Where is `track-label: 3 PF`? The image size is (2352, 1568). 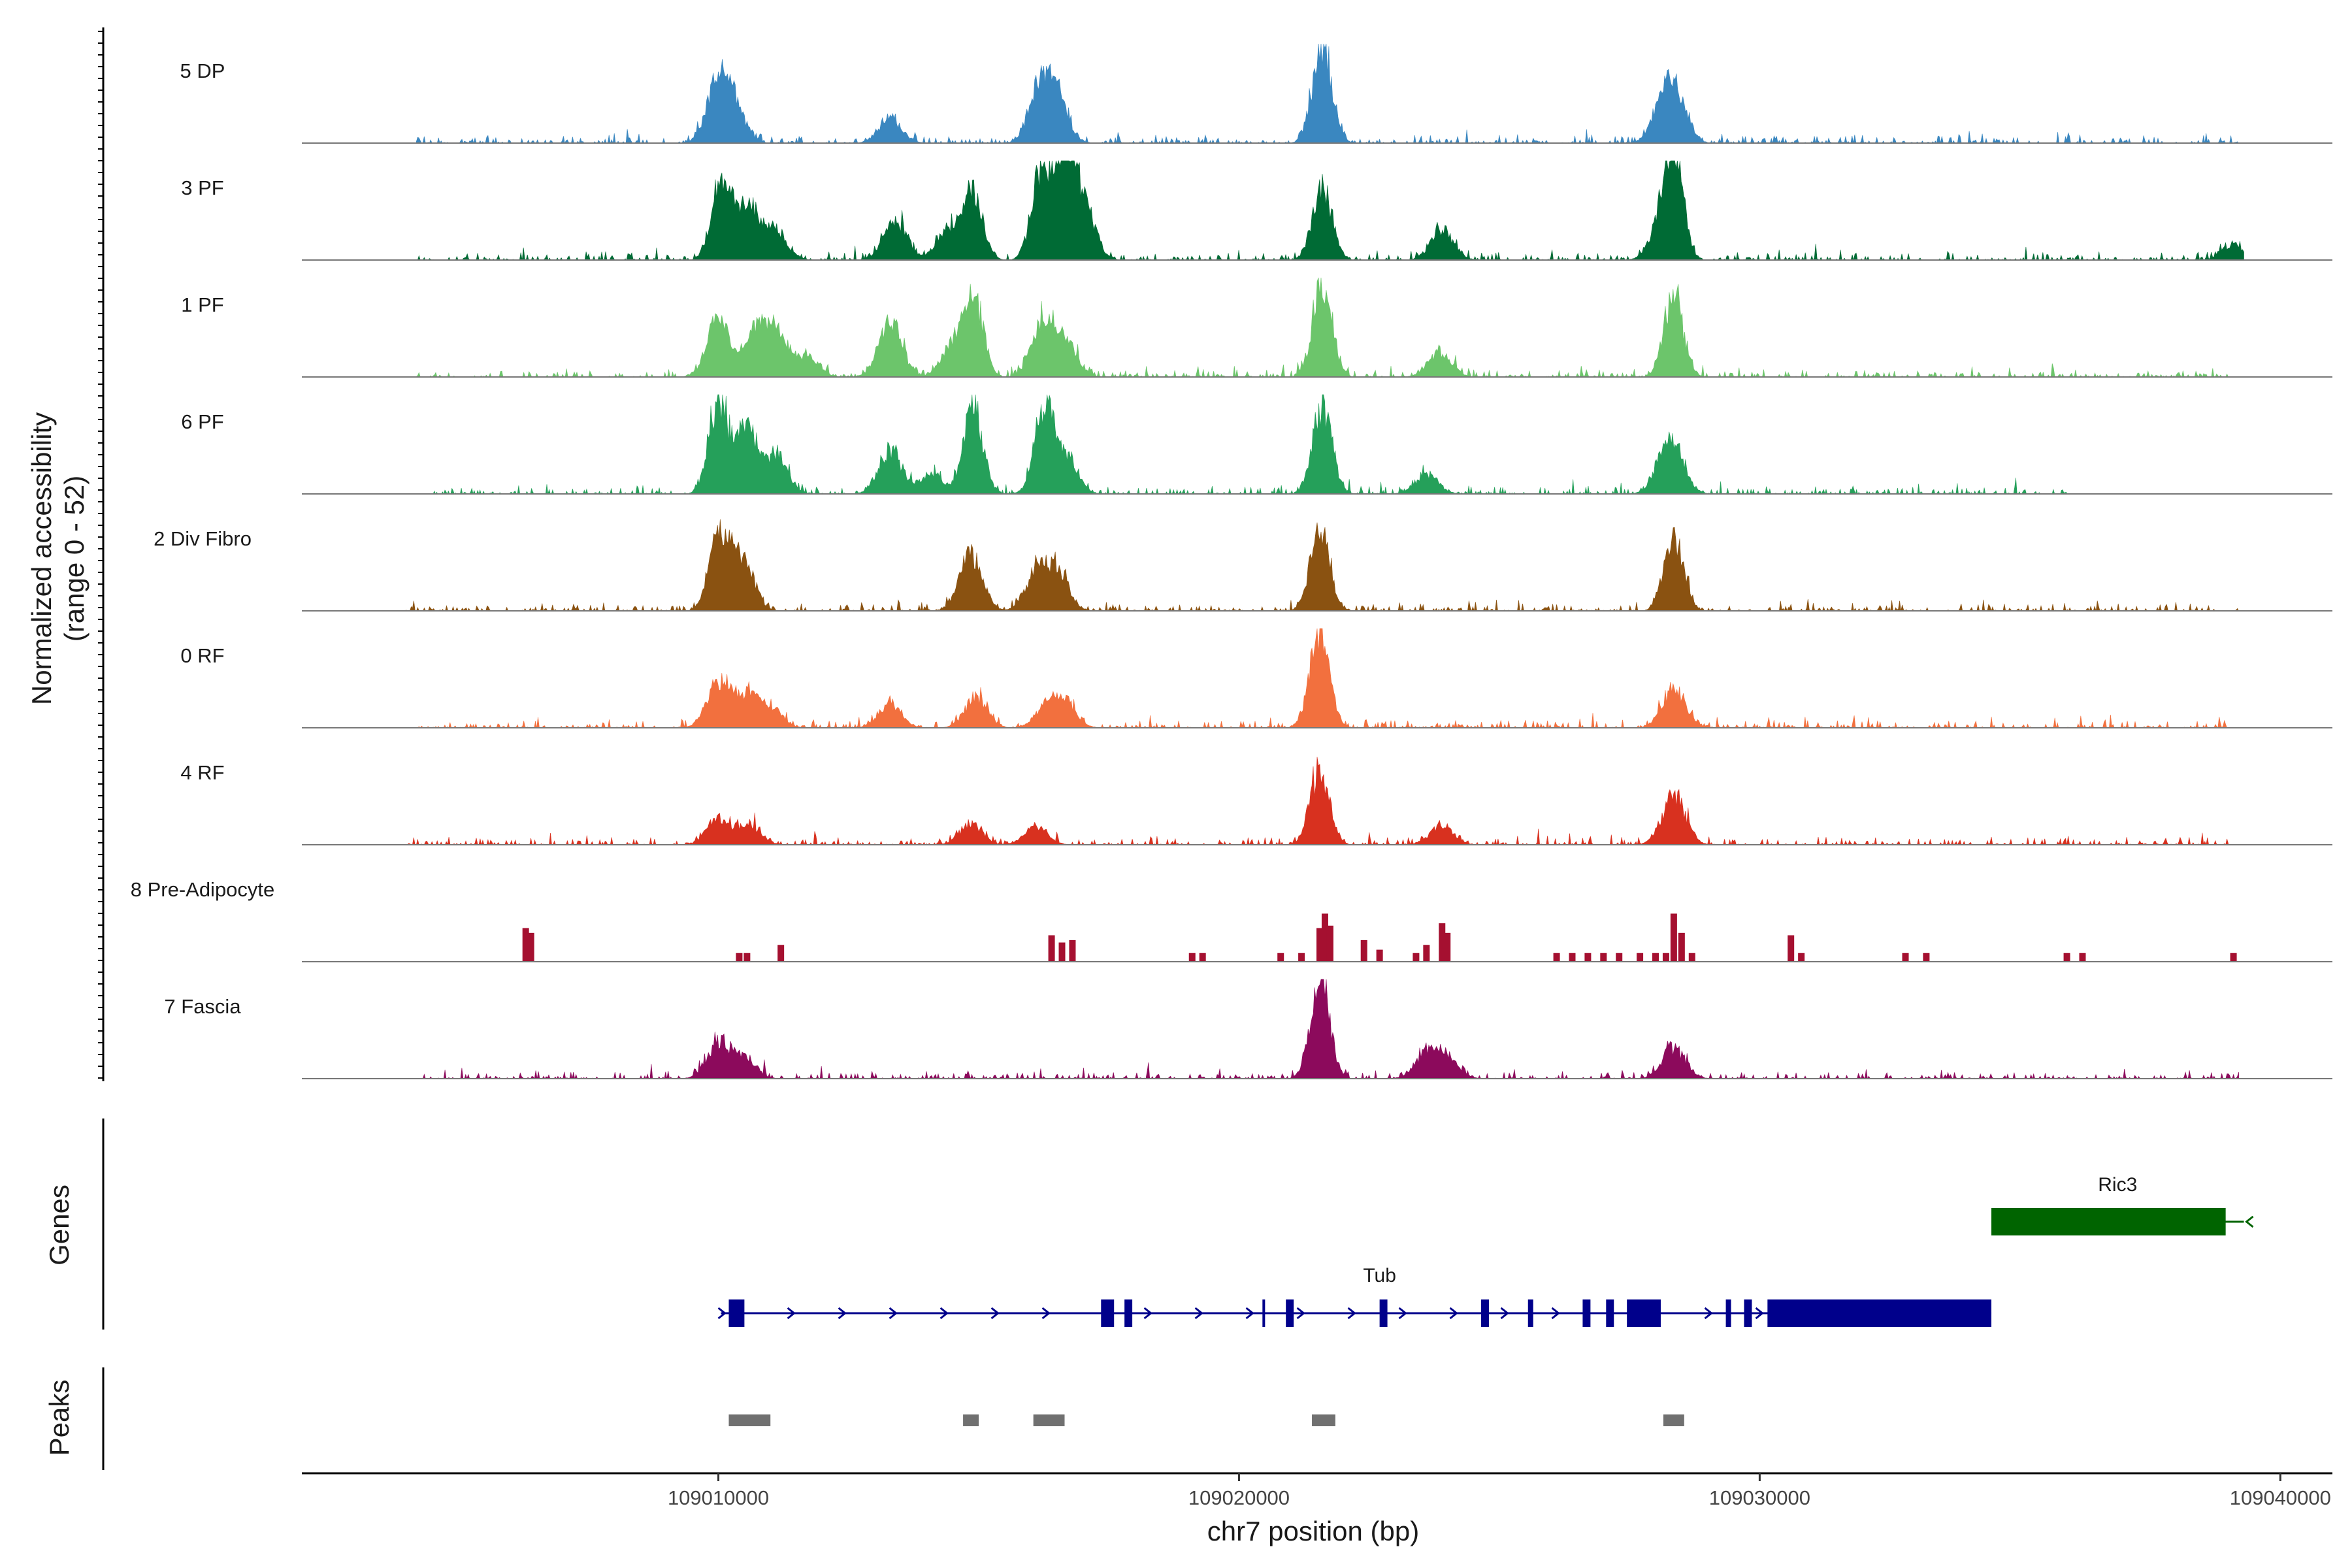
track-label: 3 PF is located at coordinates (202, 187).